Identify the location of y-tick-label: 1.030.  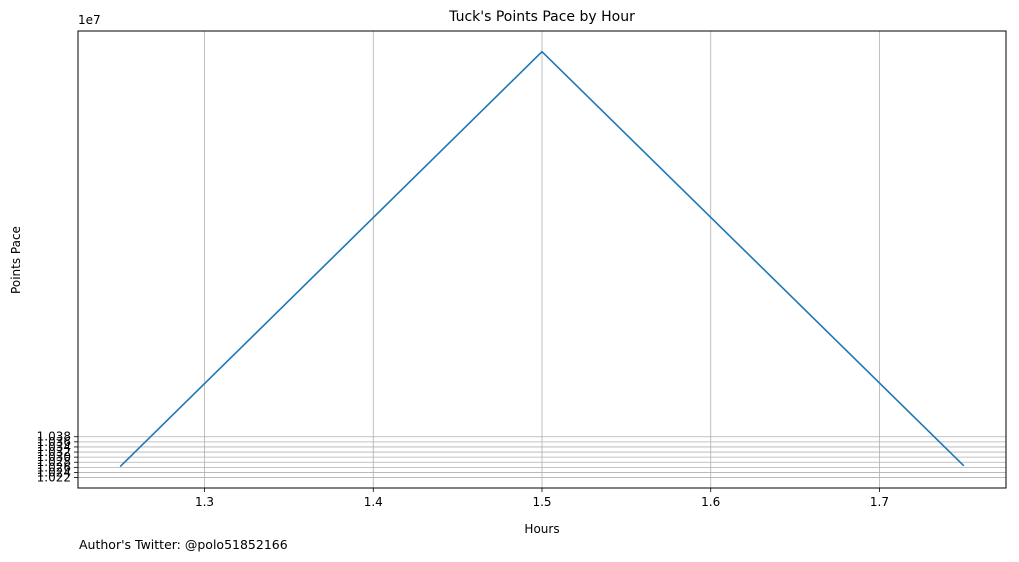
(54, 457).